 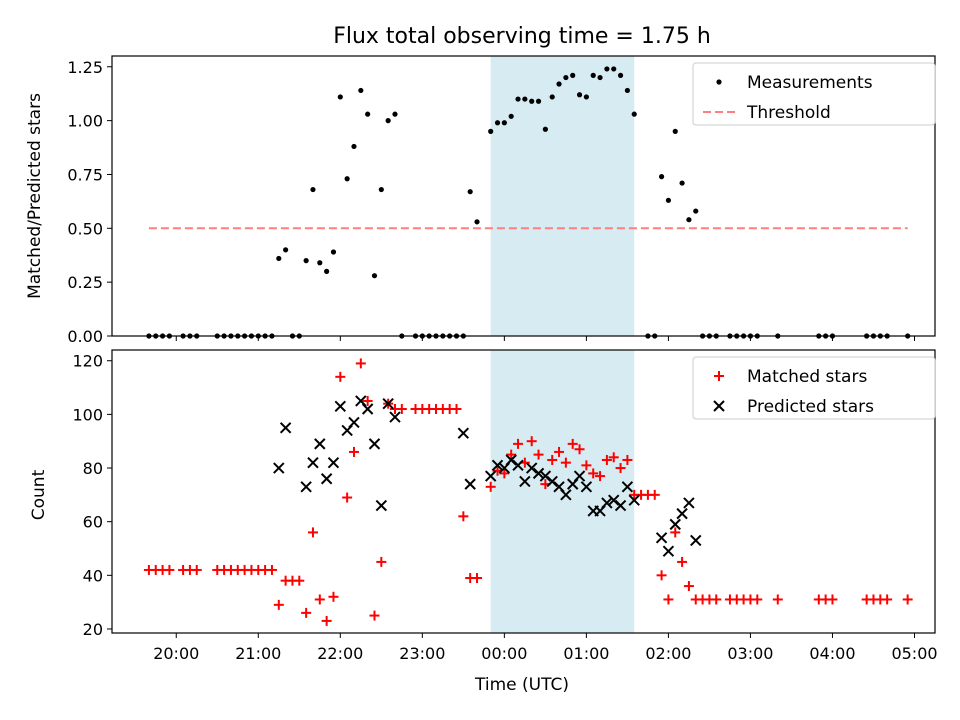 What do you see at coordinates (788, 113) in the screenshot?
I see `top-legend-label-1: Threshold` at bounding box center [788, 113].